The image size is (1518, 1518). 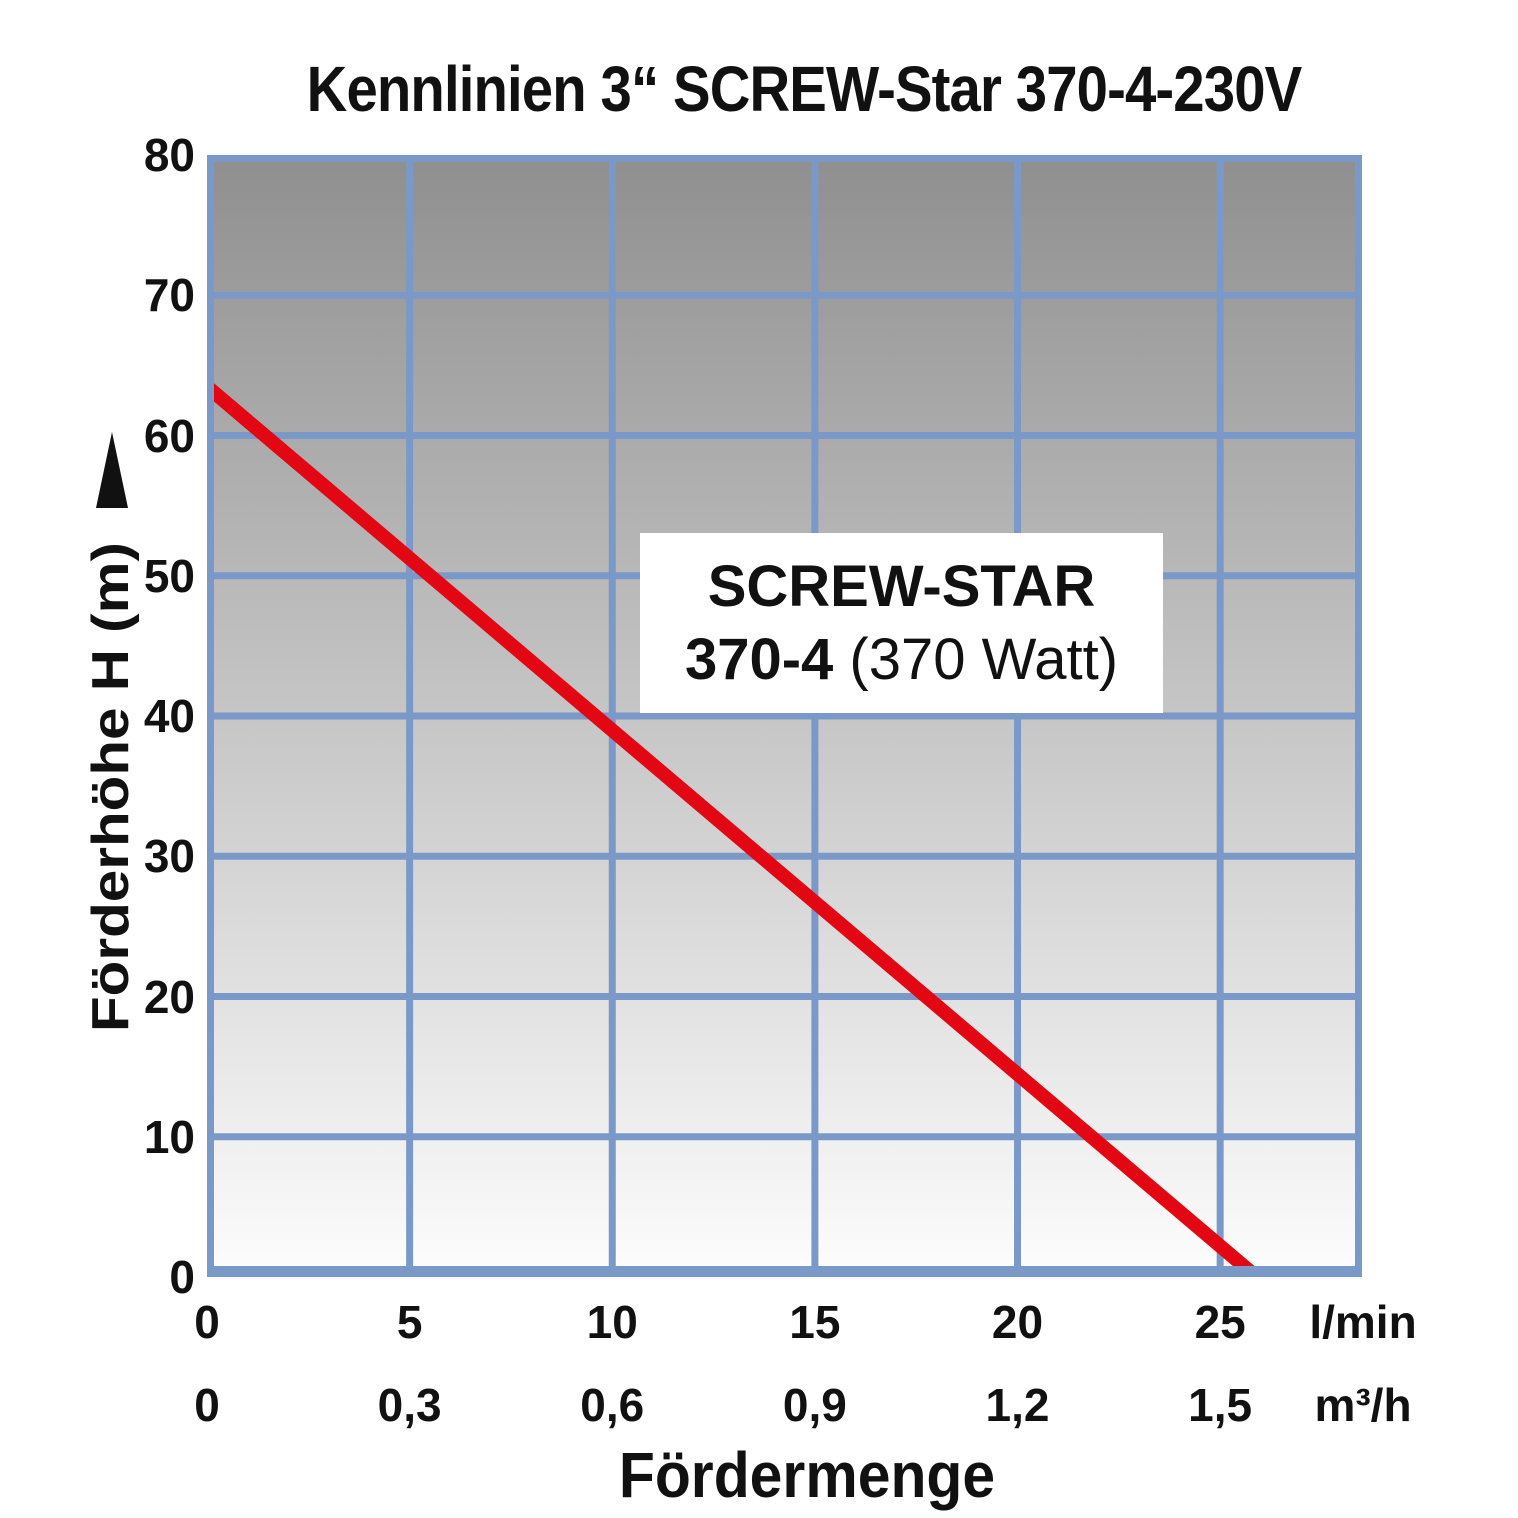 I want to click on series-annotation-box: SCREW-STAR 370-4 (370 Watt), so click(x=901, y=623).